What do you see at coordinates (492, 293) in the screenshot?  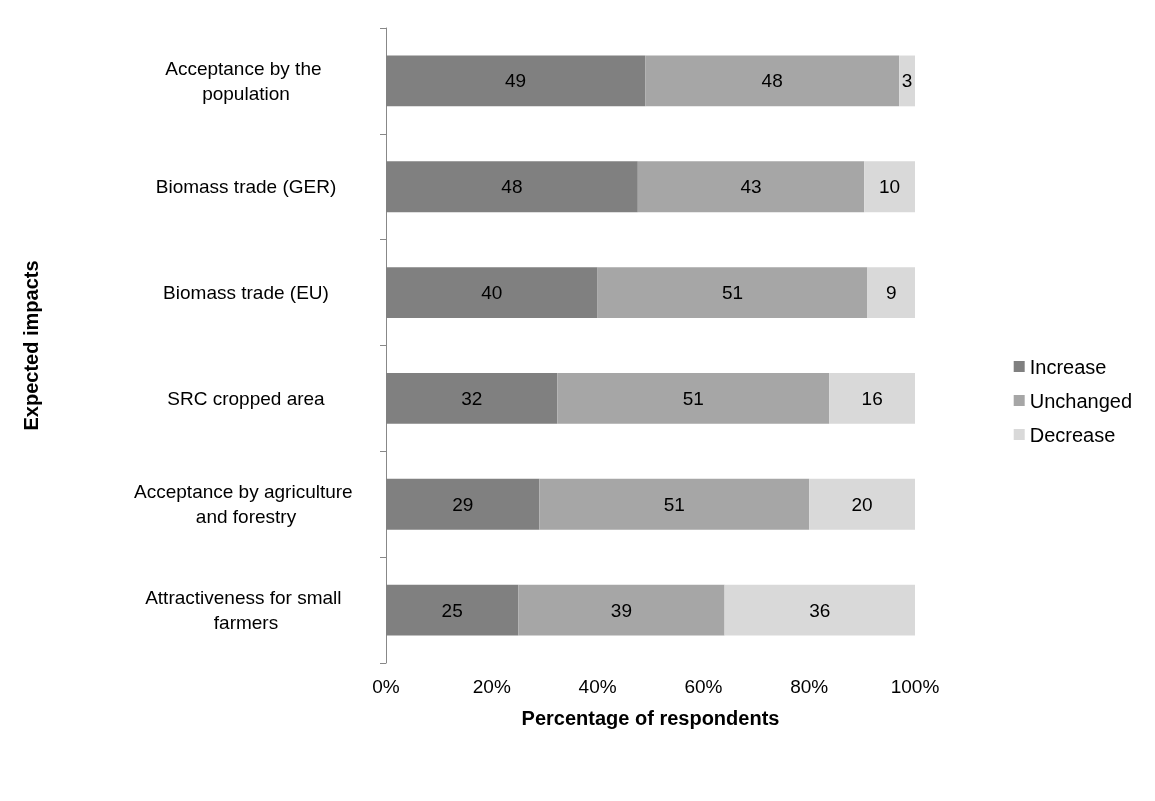 I see `data-label: 40` at bounding box center [492, 293].